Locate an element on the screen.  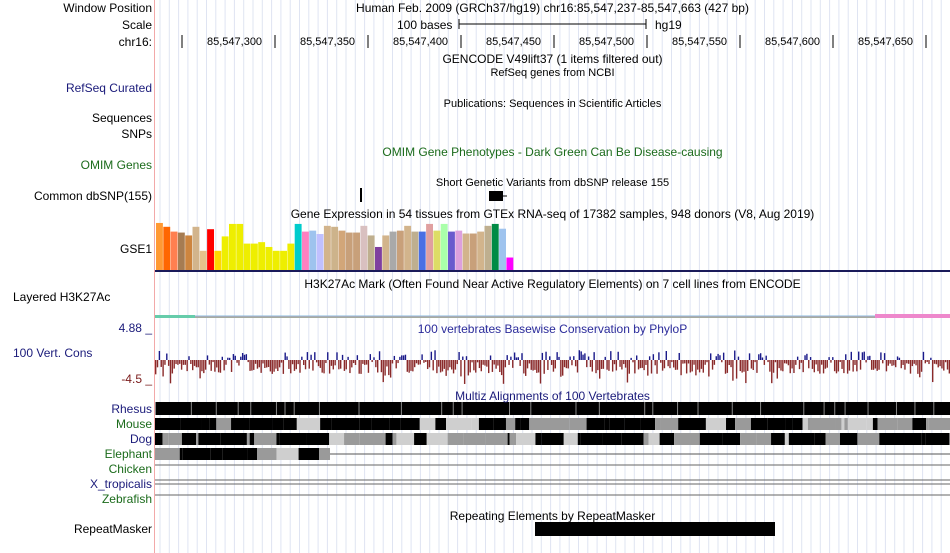
gencode-track-title: GENCODE V49lift37 (1 items filtered out) is located at coordinates (552, 59).